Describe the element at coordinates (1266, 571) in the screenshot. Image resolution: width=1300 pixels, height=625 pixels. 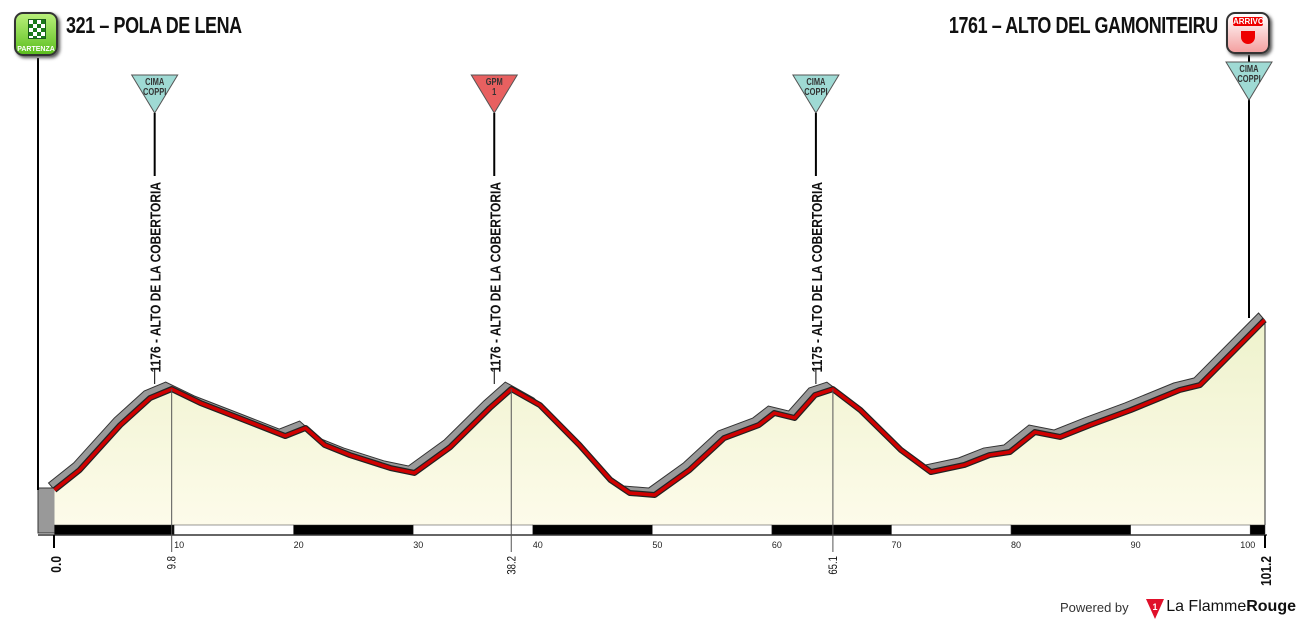
I see `finish-km-label: 101.2` at that location.